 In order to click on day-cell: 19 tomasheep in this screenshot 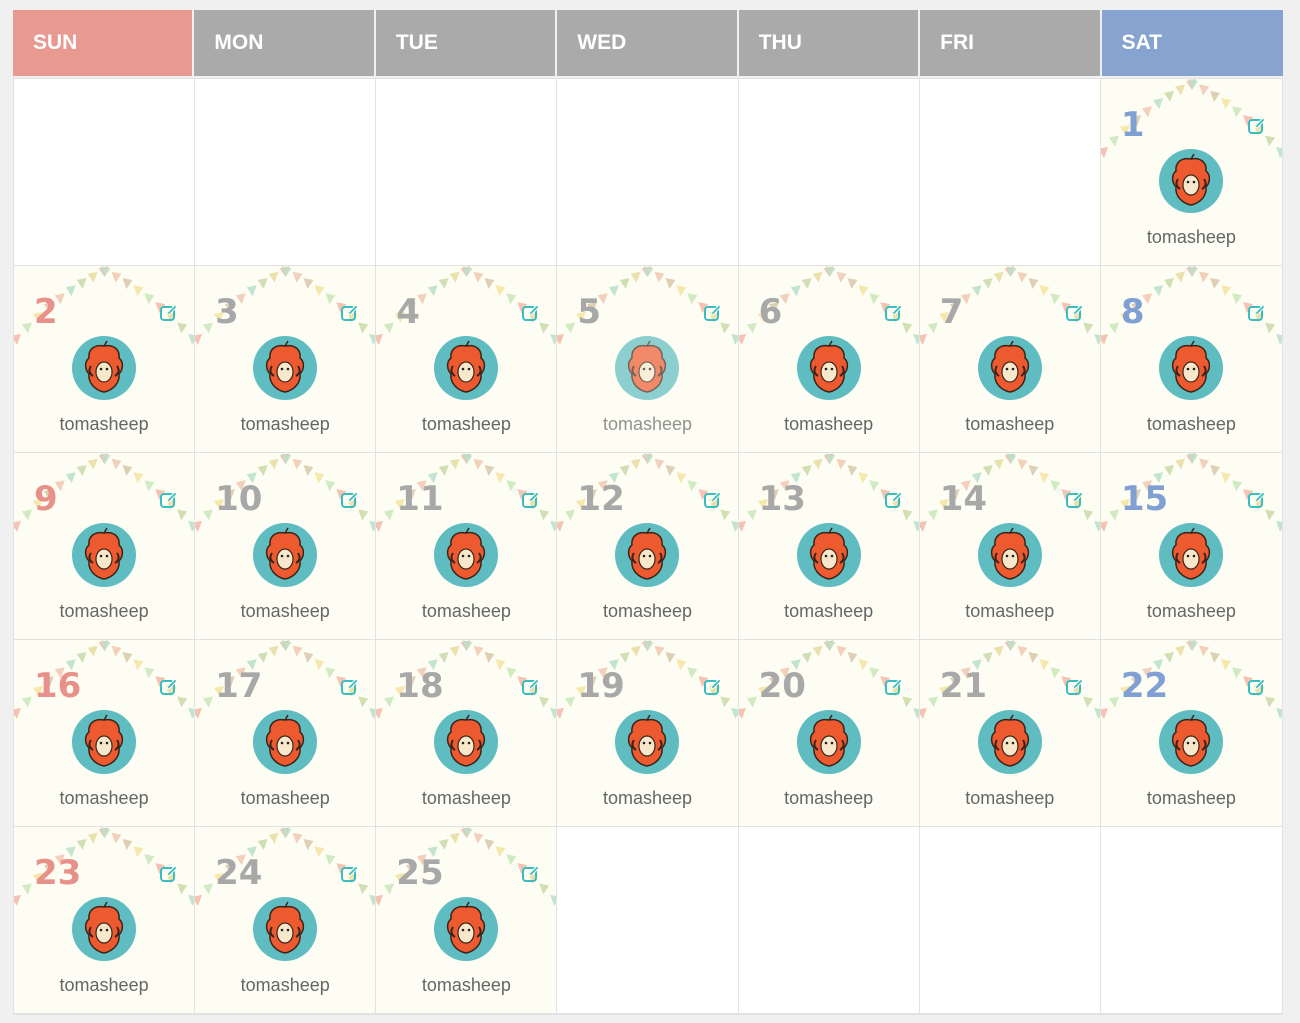, I will do `click(648, 733)`.